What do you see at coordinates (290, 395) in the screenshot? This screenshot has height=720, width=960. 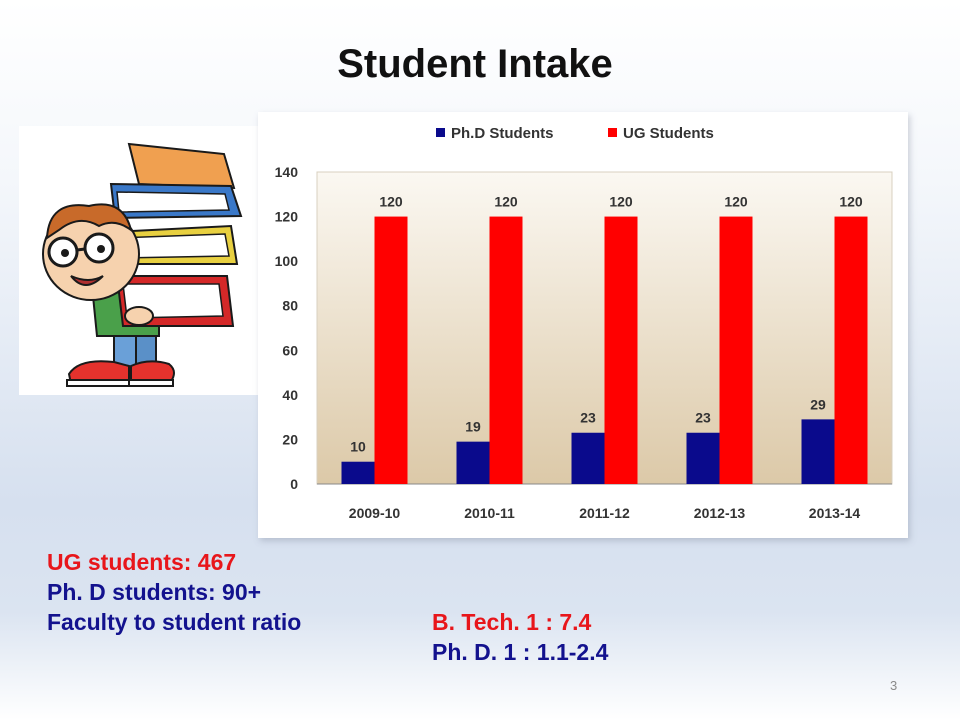 I see `y-tick-label: 40` at bounding box center [290, 395].